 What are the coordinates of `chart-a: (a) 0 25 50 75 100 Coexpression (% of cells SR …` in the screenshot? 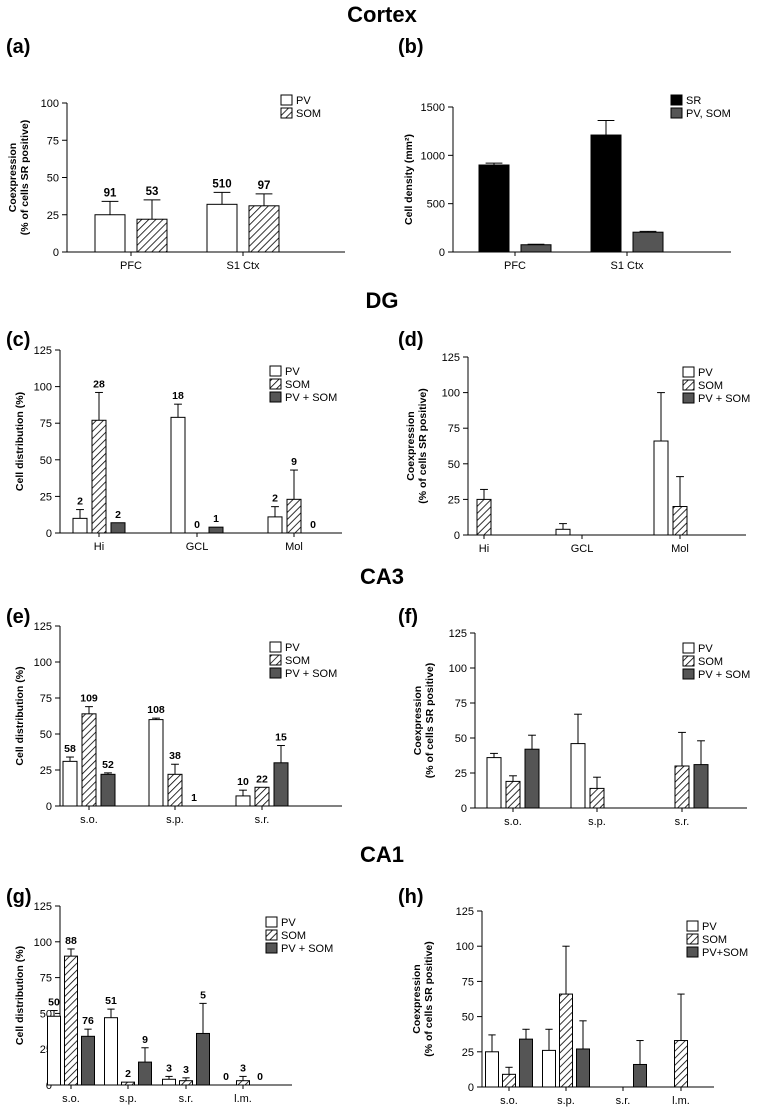 It's located at (175, 154).